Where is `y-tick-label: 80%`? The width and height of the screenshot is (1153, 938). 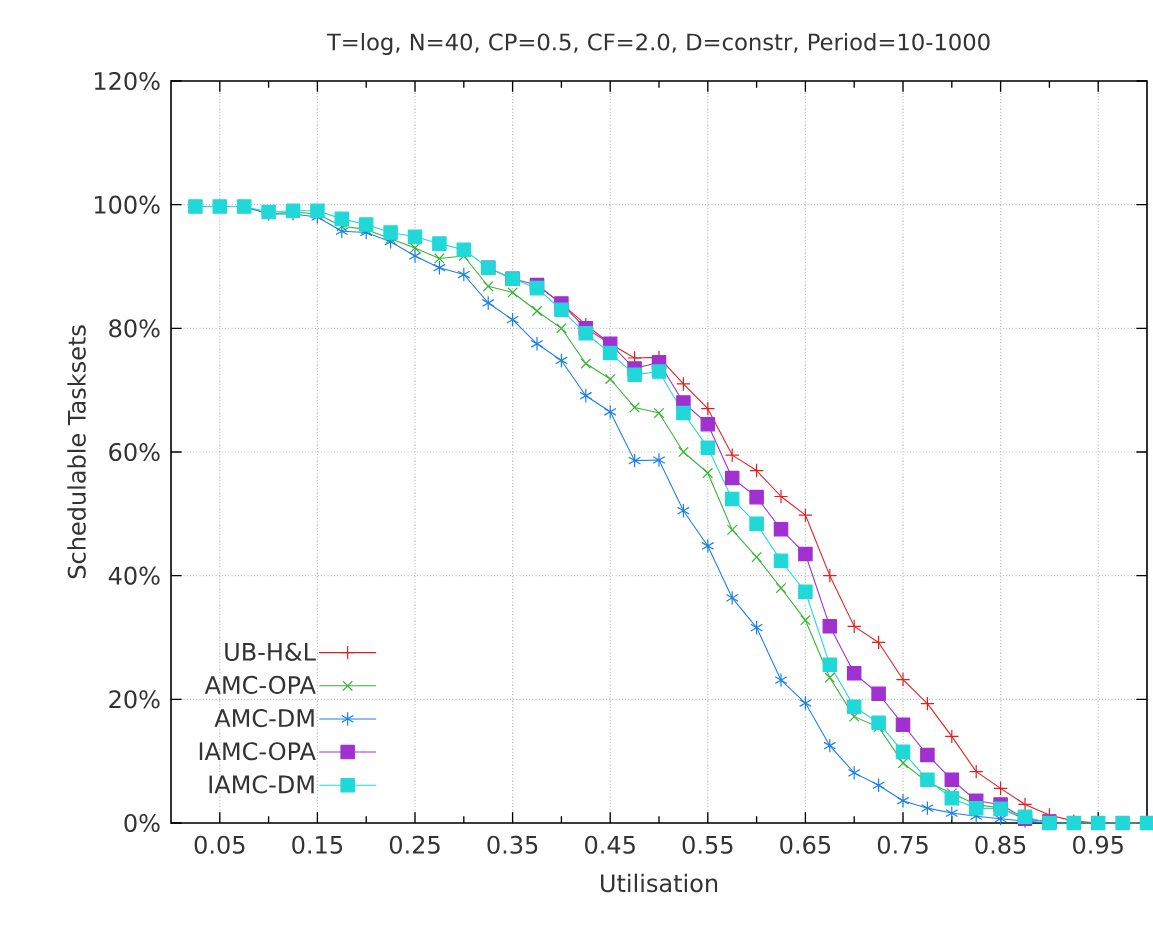
y-tick-label: 80% is located at coordinates (134, 328).